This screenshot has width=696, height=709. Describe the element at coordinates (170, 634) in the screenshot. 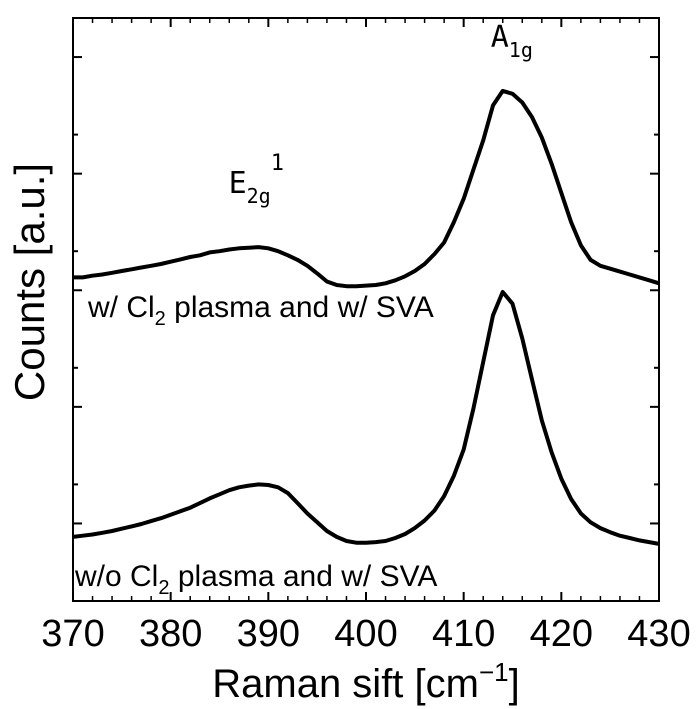

I see `x-tick-label: 380` at that location.